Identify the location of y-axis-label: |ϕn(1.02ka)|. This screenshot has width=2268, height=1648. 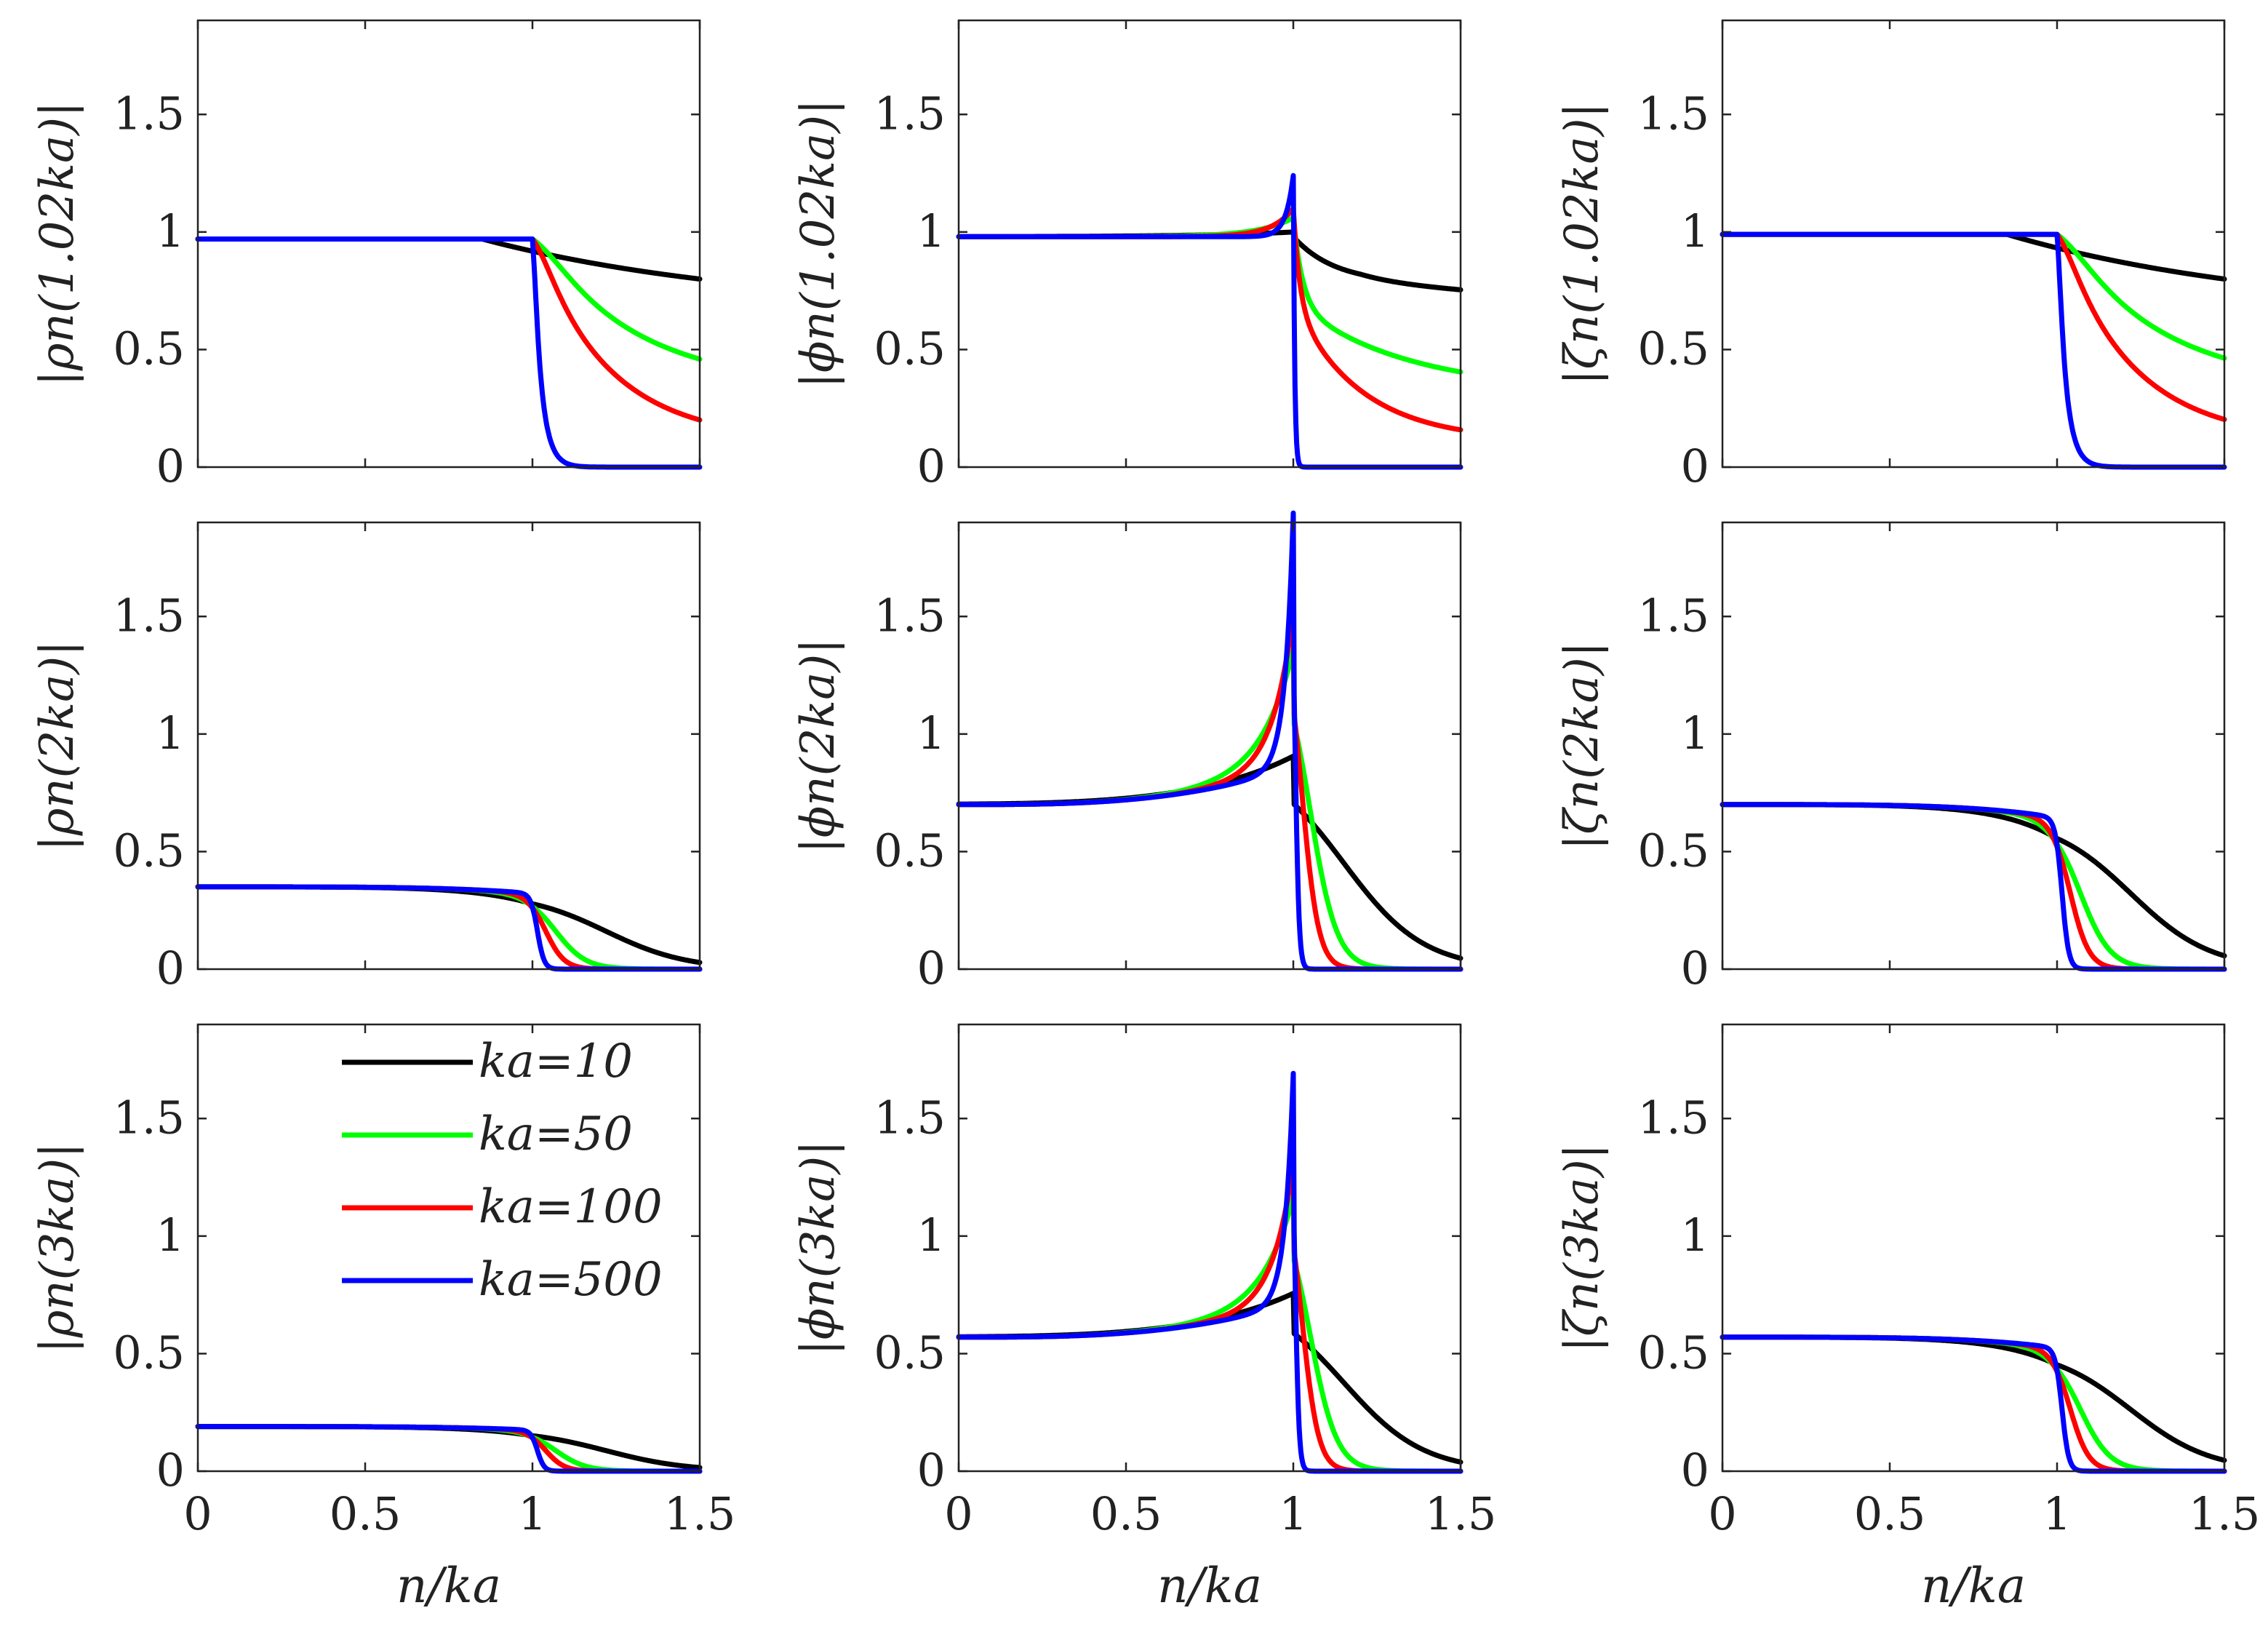
(818, 243).